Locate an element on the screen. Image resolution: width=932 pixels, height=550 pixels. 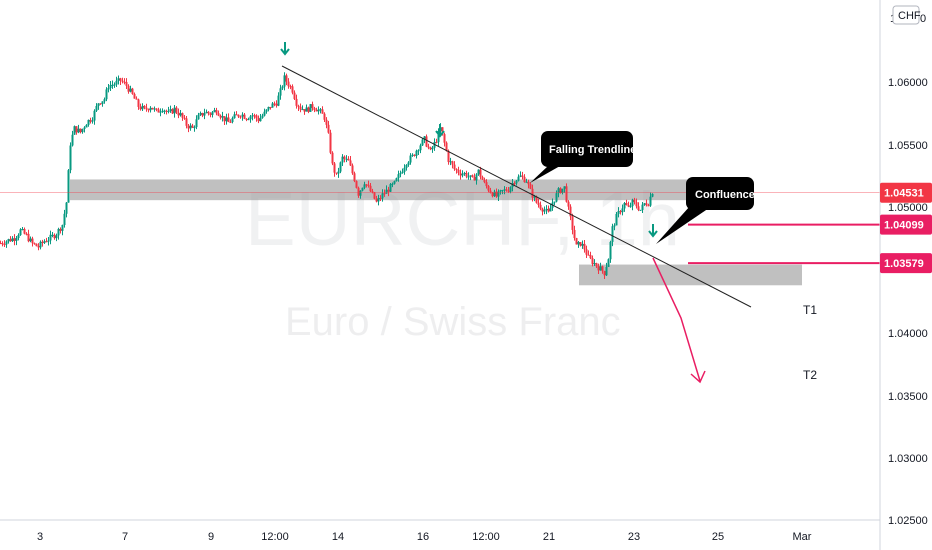
trendline-callout-pointer is located at coordinates (545, 174).